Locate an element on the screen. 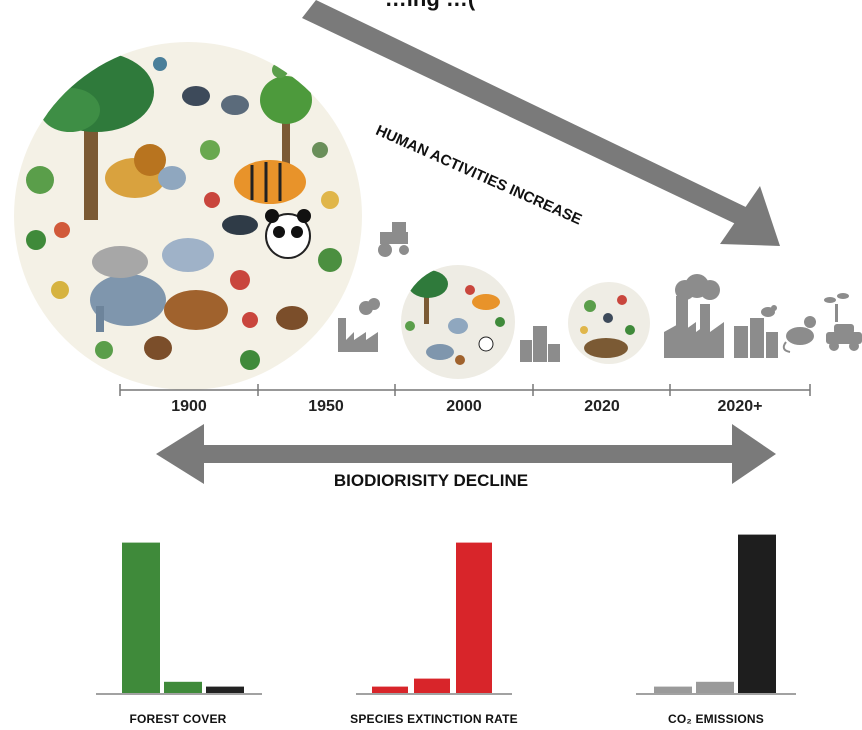 The width and height of the screenshot is (862, 730). car-icon is located at coordinates (844, 337).